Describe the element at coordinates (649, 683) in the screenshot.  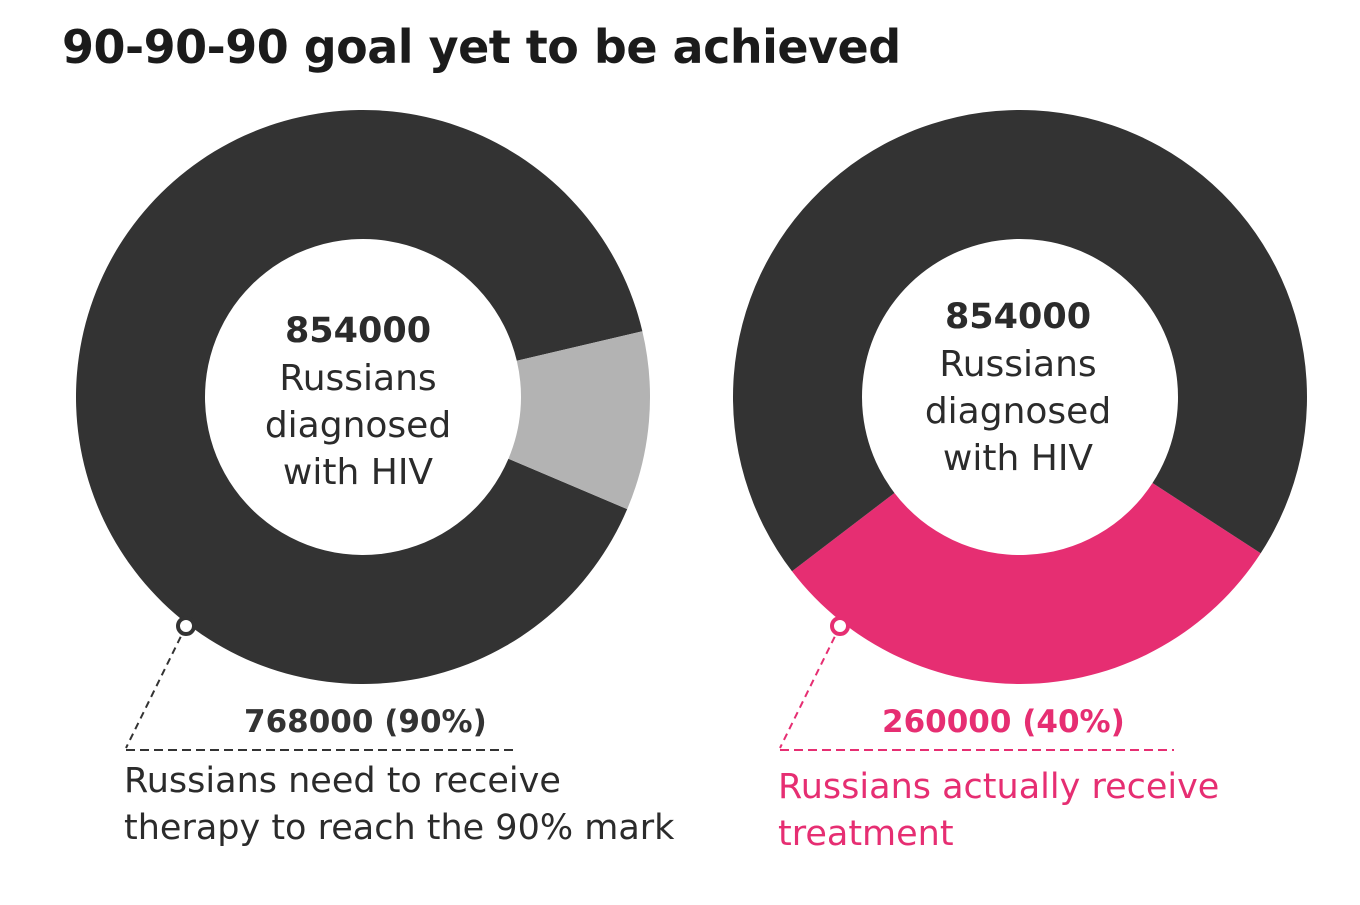
I see `annotation-leaders` at that location.